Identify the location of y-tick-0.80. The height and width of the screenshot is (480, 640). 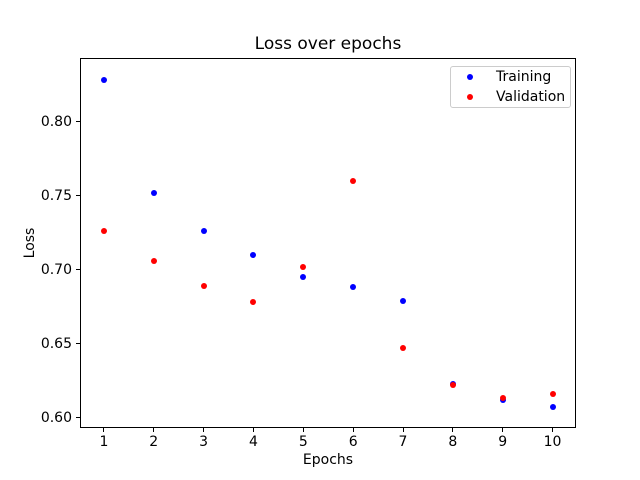
(78, 122).